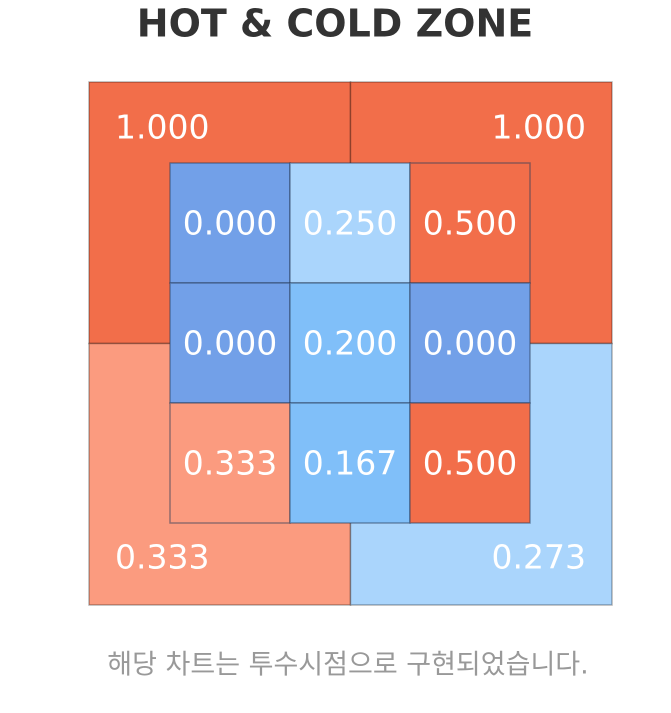  What do you see at coordinates (539, 557) in the screenshot?
I see `outer-zone-label: 0.273` at bounding box center [539, 557].